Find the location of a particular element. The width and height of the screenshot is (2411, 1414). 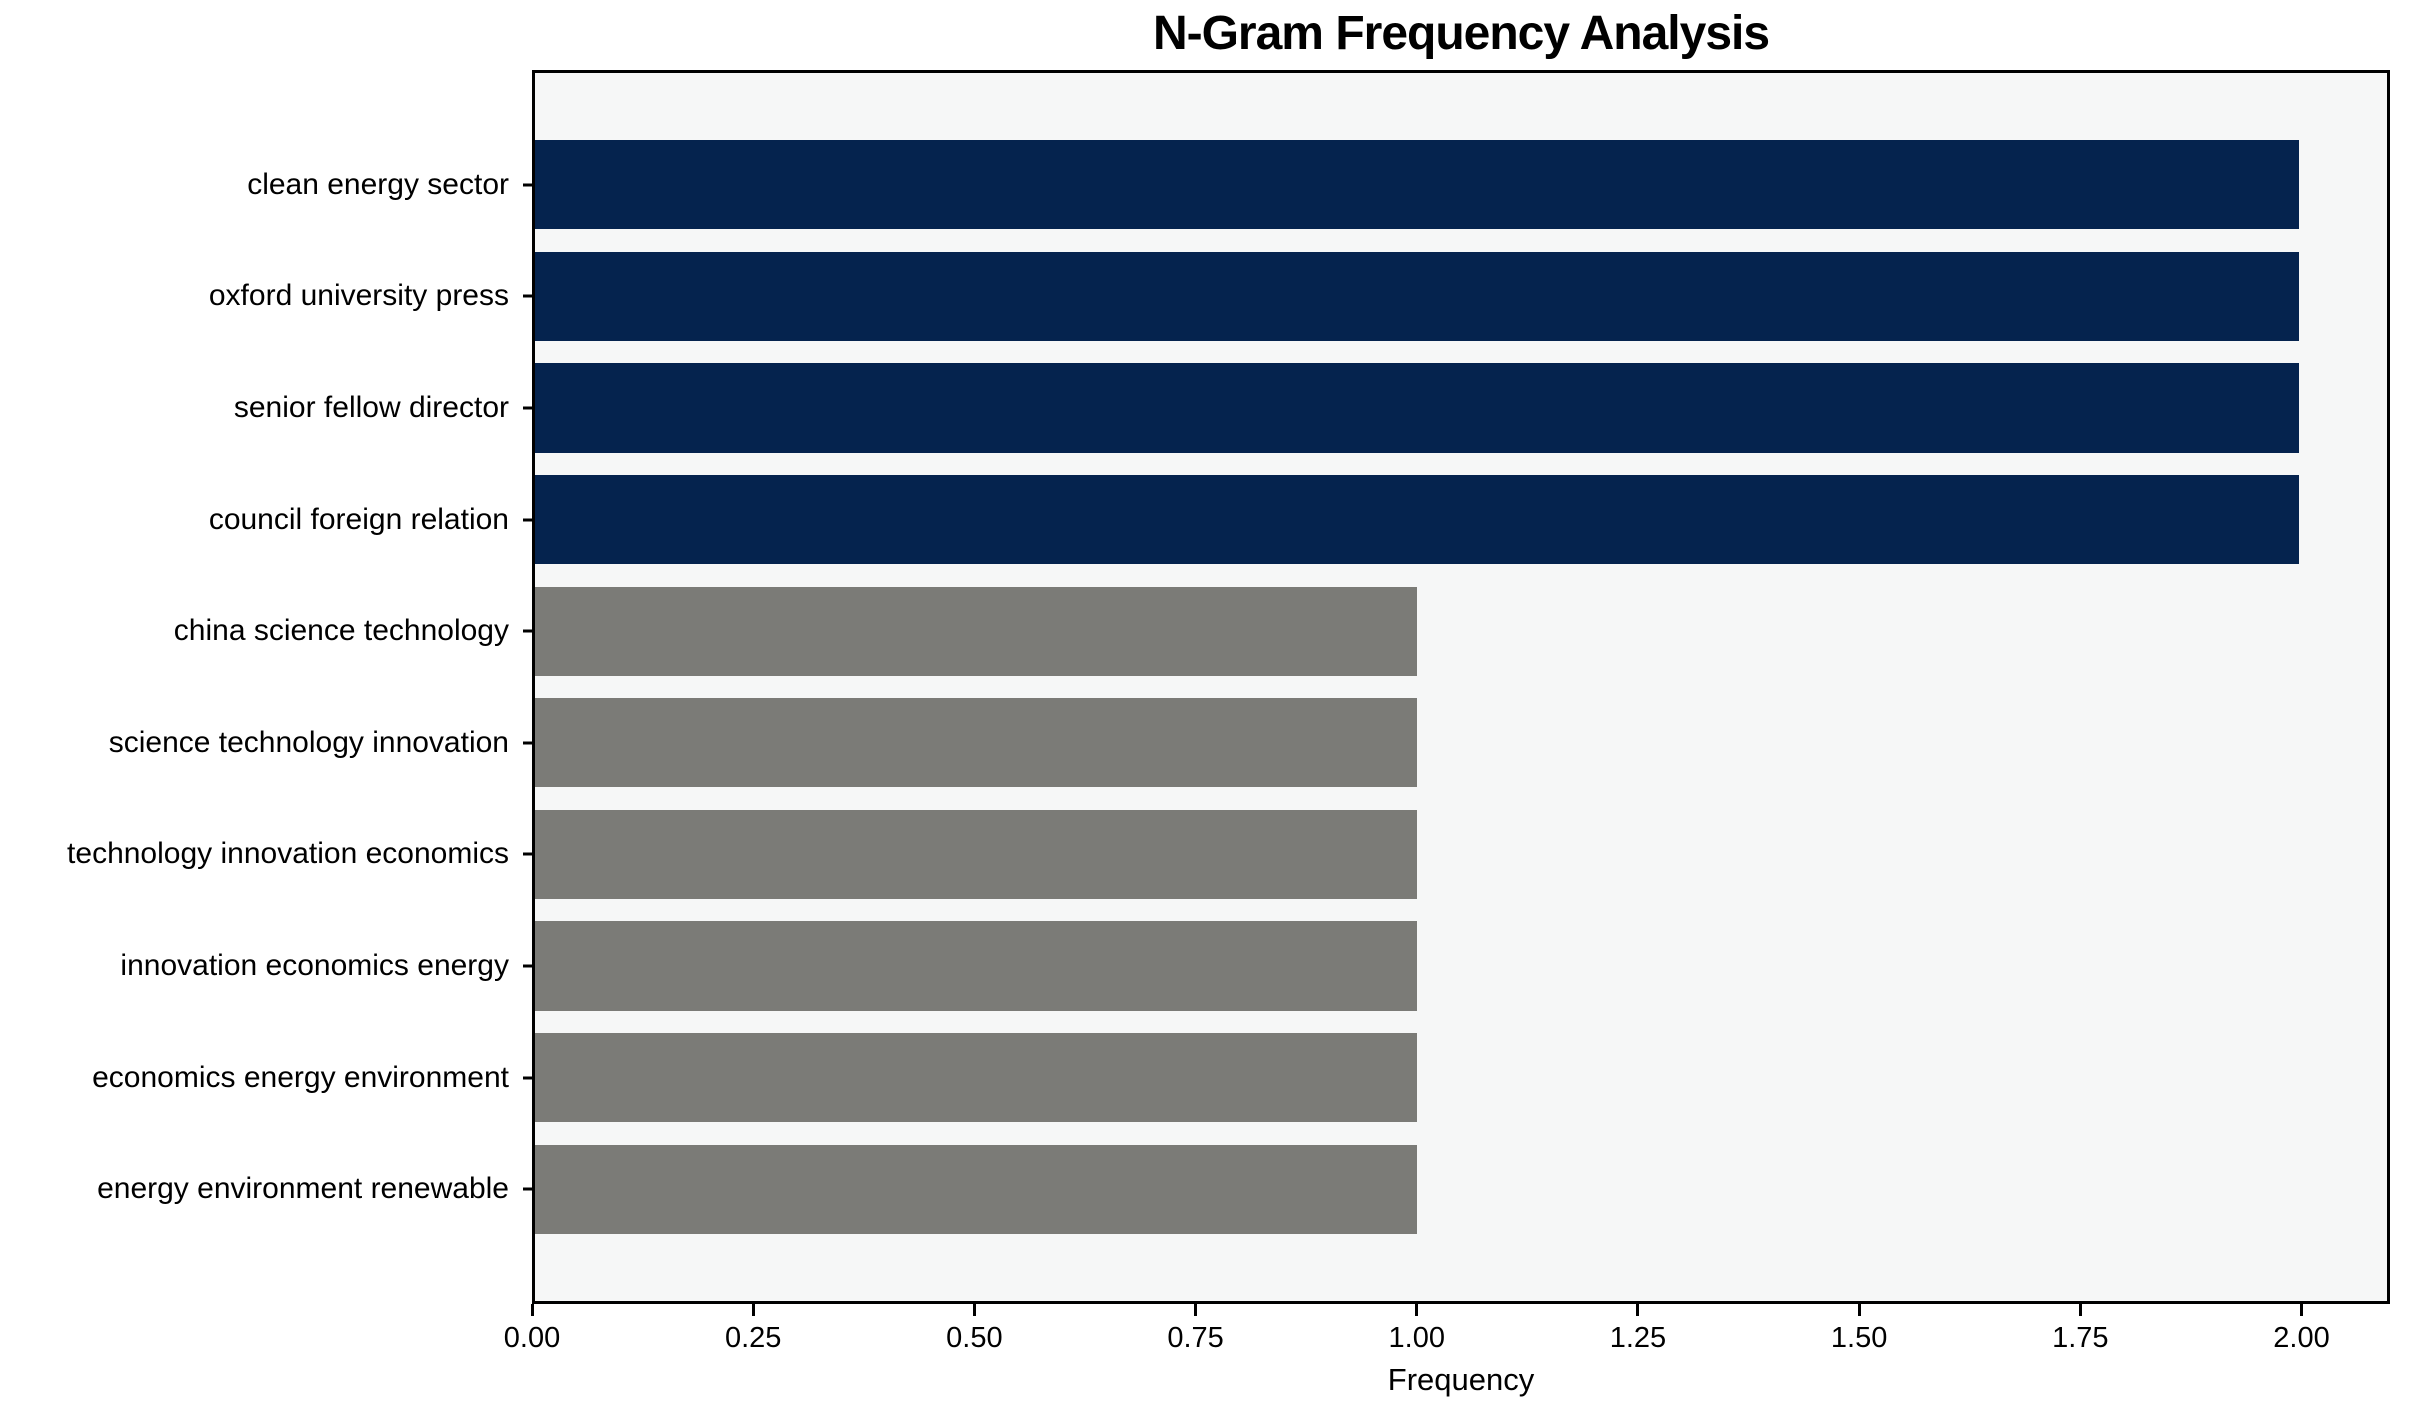

x-tick-label: 0.25 is located at coordinates (753, 1338).